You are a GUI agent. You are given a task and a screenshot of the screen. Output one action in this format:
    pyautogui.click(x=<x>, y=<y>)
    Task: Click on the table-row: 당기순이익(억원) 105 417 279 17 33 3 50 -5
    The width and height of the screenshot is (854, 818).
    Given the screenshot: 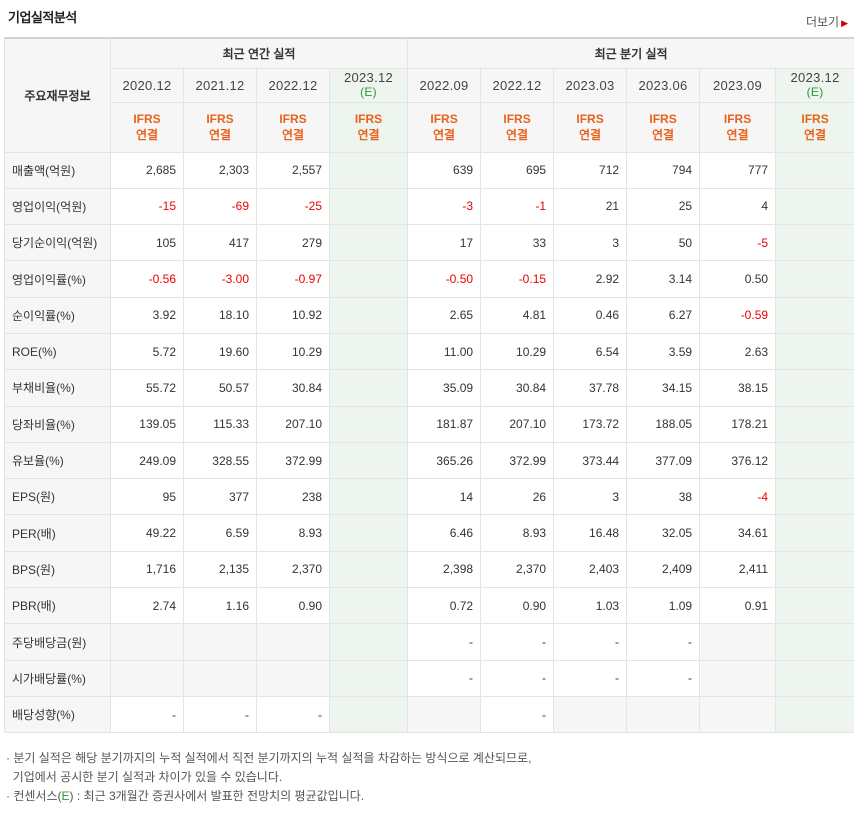 What is the action you would take?
    pyautogui.click(x=429, y=243)
    